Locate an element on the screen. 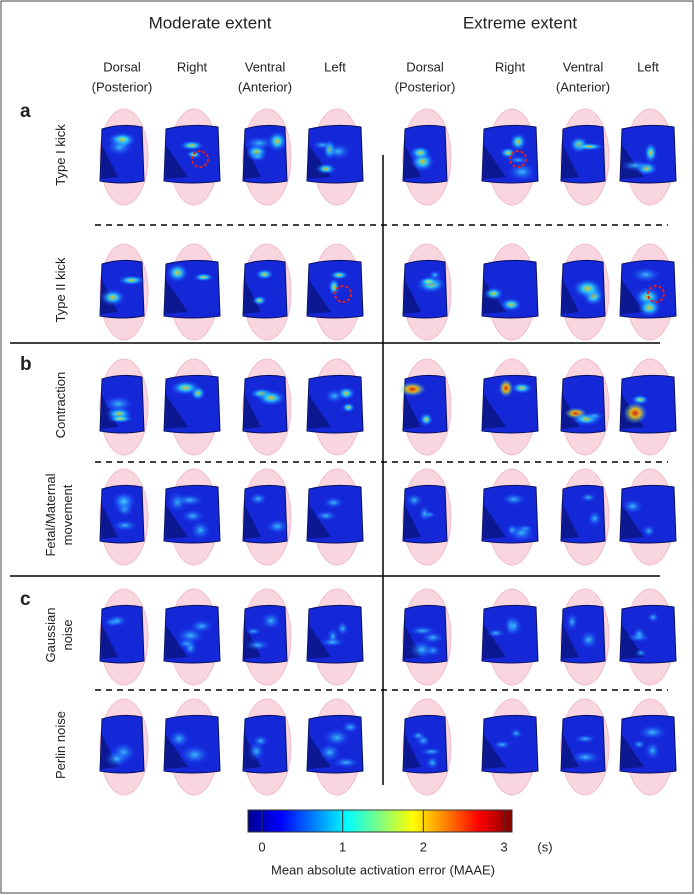 The image size is (695, 895). row-label-line: Perlin noise is located at coordinates (60, 745).